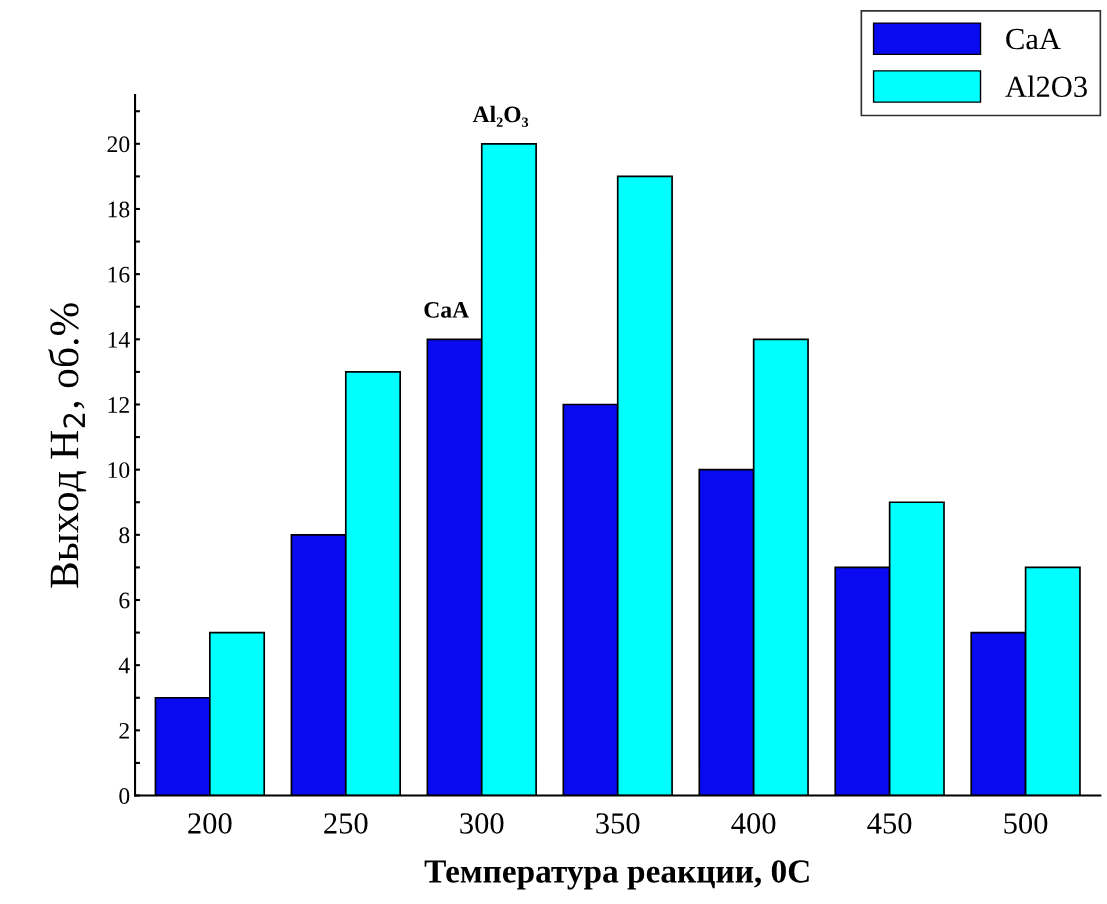  I want to click on legend-label: Al2O3, so click(1046, 86).